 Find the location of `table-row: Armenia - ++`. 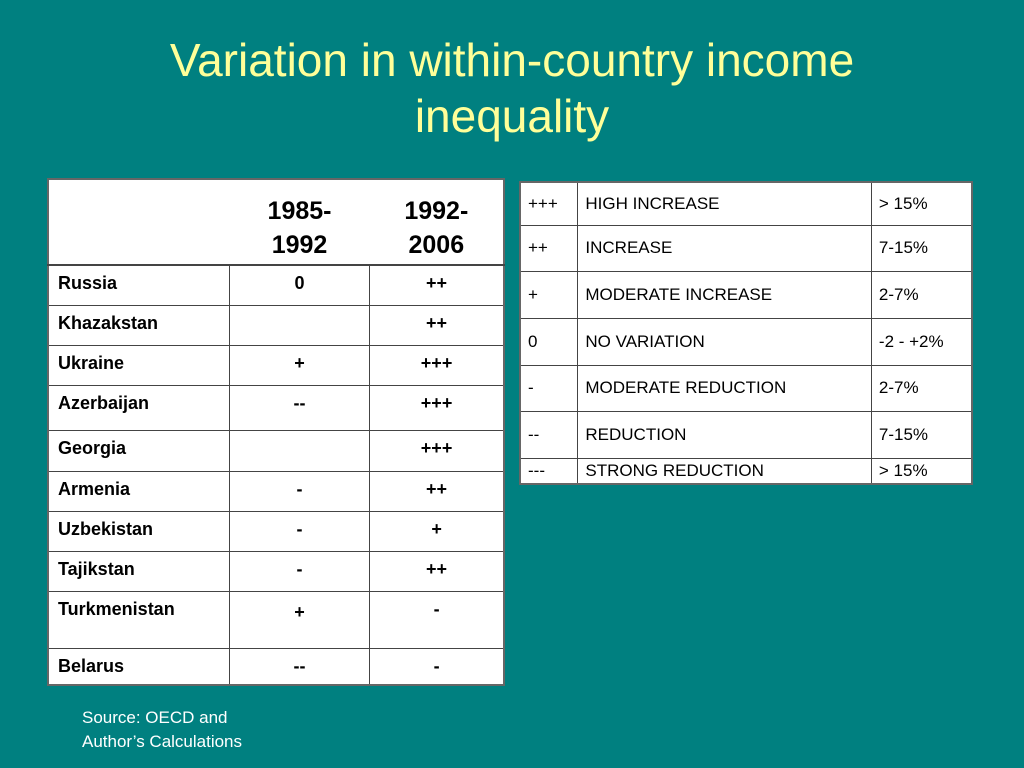

table-row: Armenia - ++ is located at coordinates (276, 491).